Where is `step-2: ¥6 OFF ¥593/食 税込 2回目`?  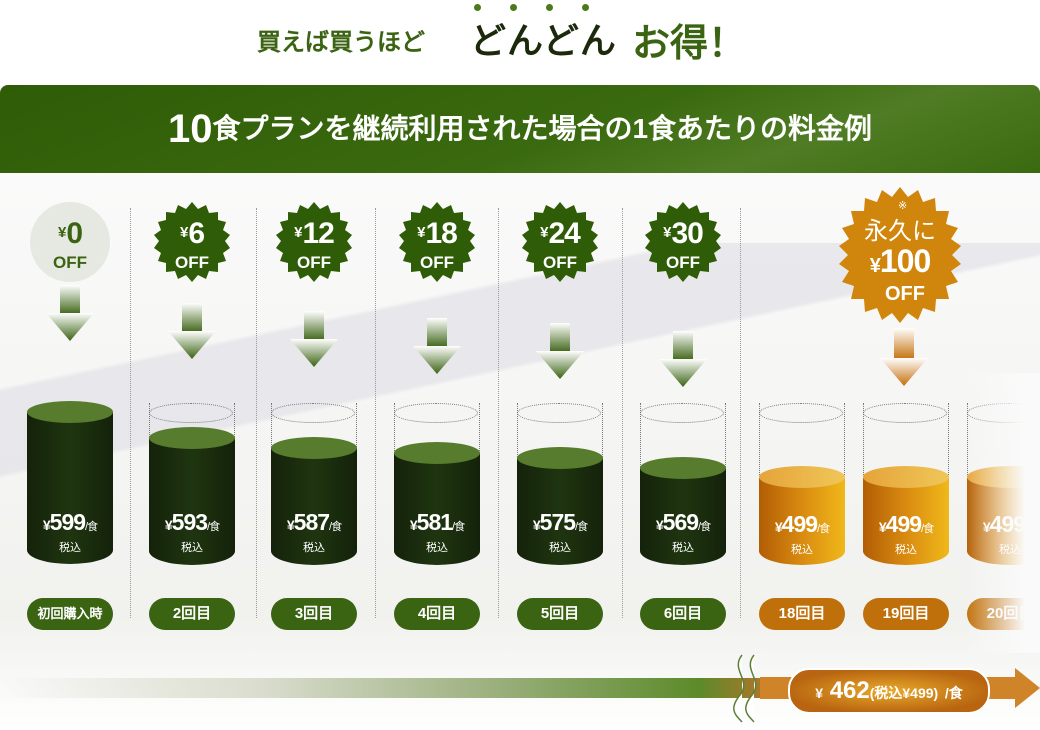 step-2: ¥6 OFF ¥593/食 税込 2回目 is located at coordinates (192, 408).